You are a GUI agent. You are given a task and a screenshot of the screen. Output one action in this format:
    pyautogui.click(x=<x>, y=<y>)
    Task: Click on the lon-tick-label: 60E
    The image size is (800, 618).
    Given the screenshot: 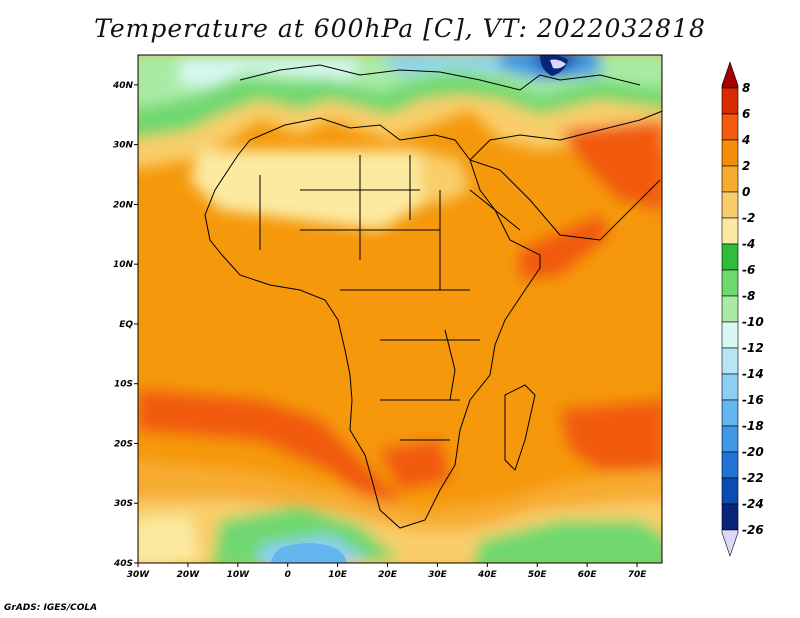 What is the action you would take?
    pyautogui.click(x=588, y=575)
    